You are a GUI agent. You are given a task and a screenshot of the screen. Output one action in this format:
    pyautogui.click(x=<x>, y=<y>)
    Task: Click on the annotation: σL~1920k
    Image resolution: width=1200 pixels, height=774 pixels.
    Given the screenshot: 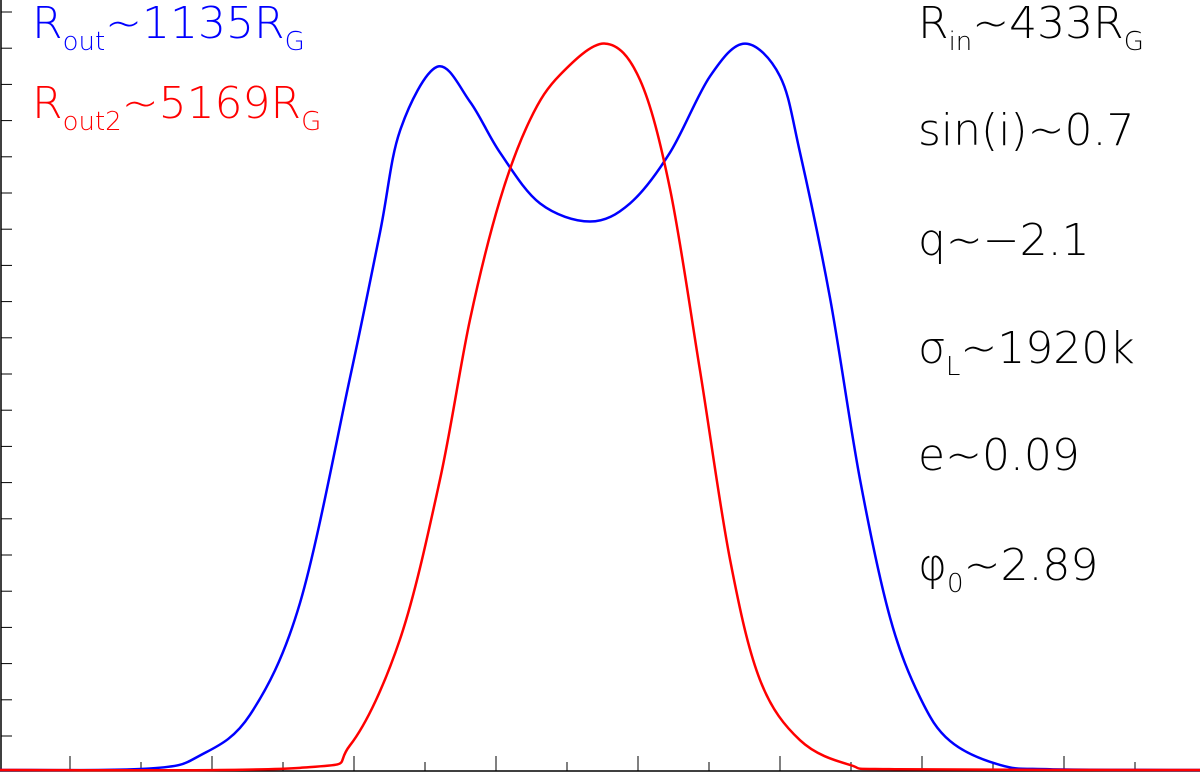 What is the action you would take?
    pyautogui.click(x=1026, y=352)
    